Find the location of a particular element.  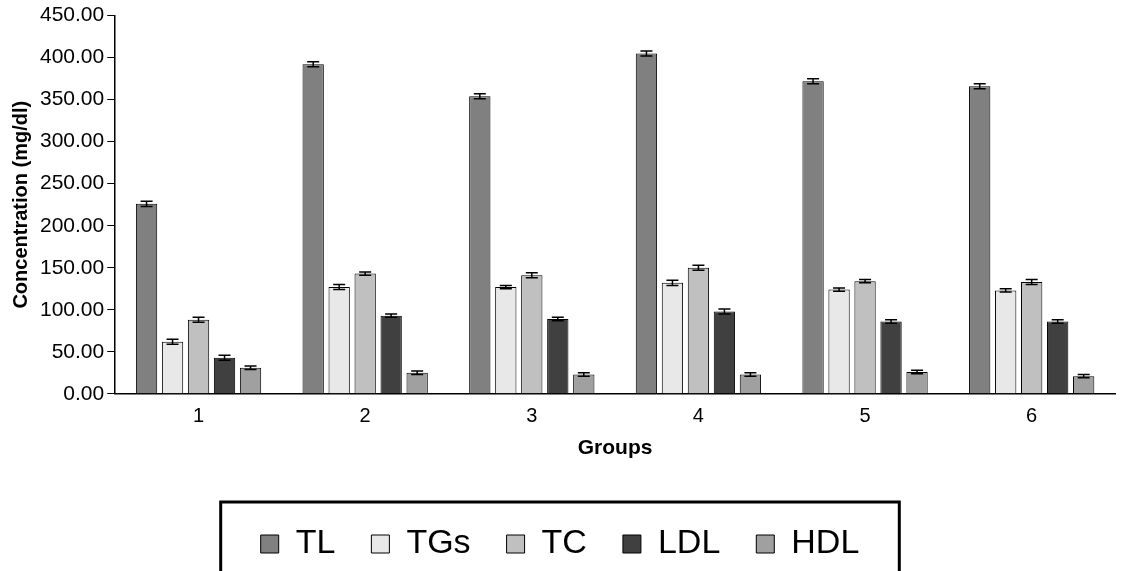

x-tick-label: 4 is located at coordinates (698, 415).